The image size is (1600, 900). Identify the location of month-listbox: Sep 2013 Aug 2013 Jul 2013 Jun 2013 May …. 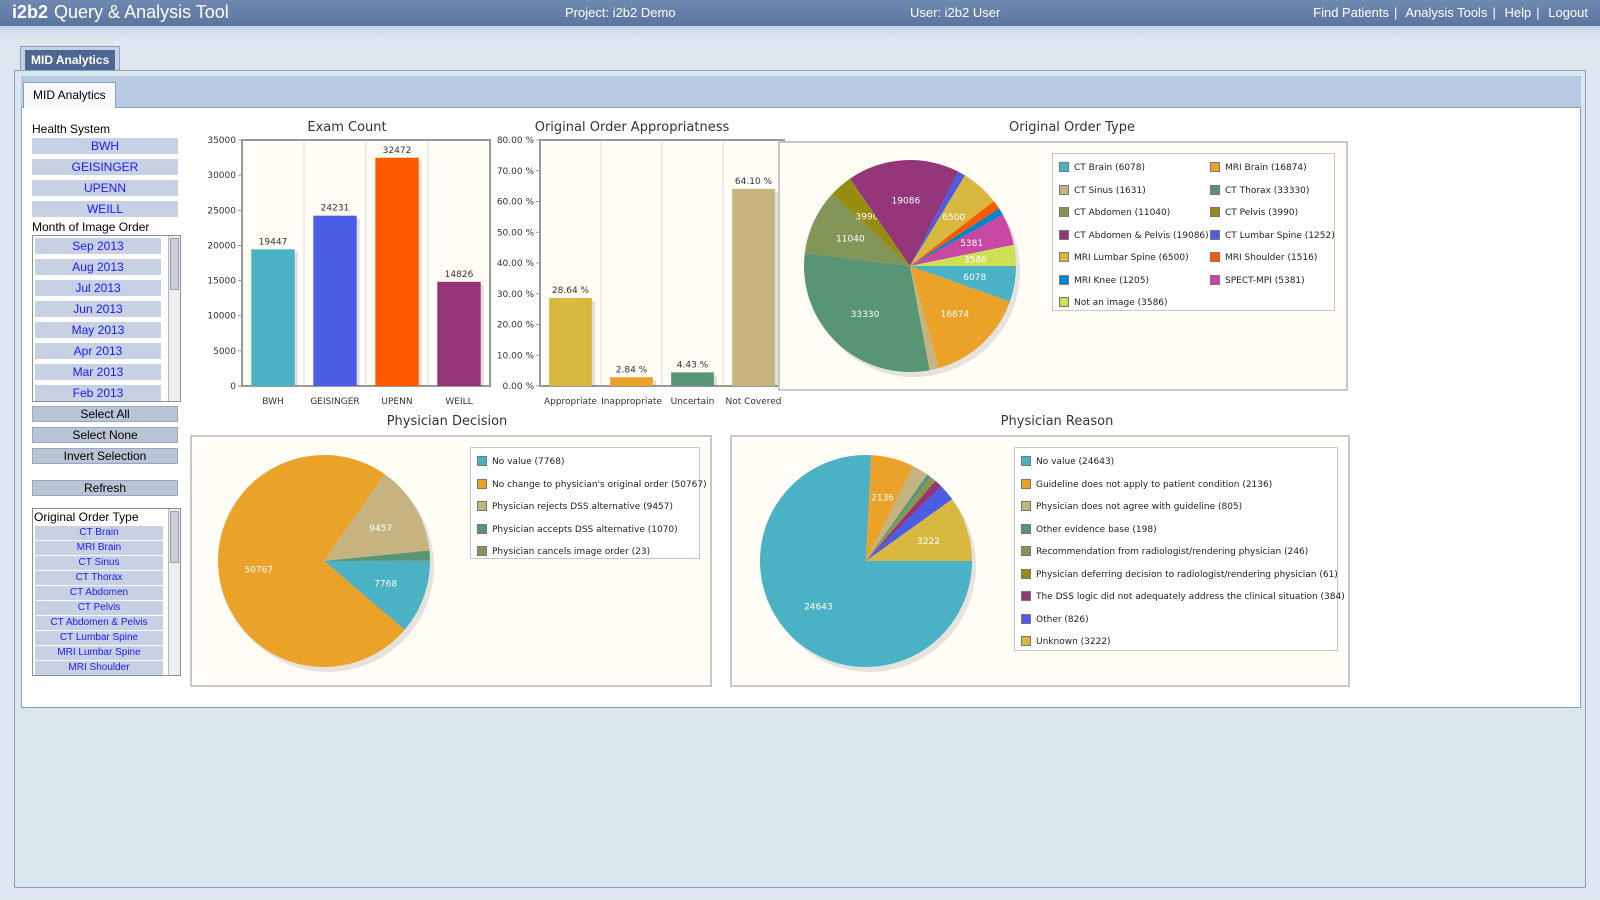
(106, 318).